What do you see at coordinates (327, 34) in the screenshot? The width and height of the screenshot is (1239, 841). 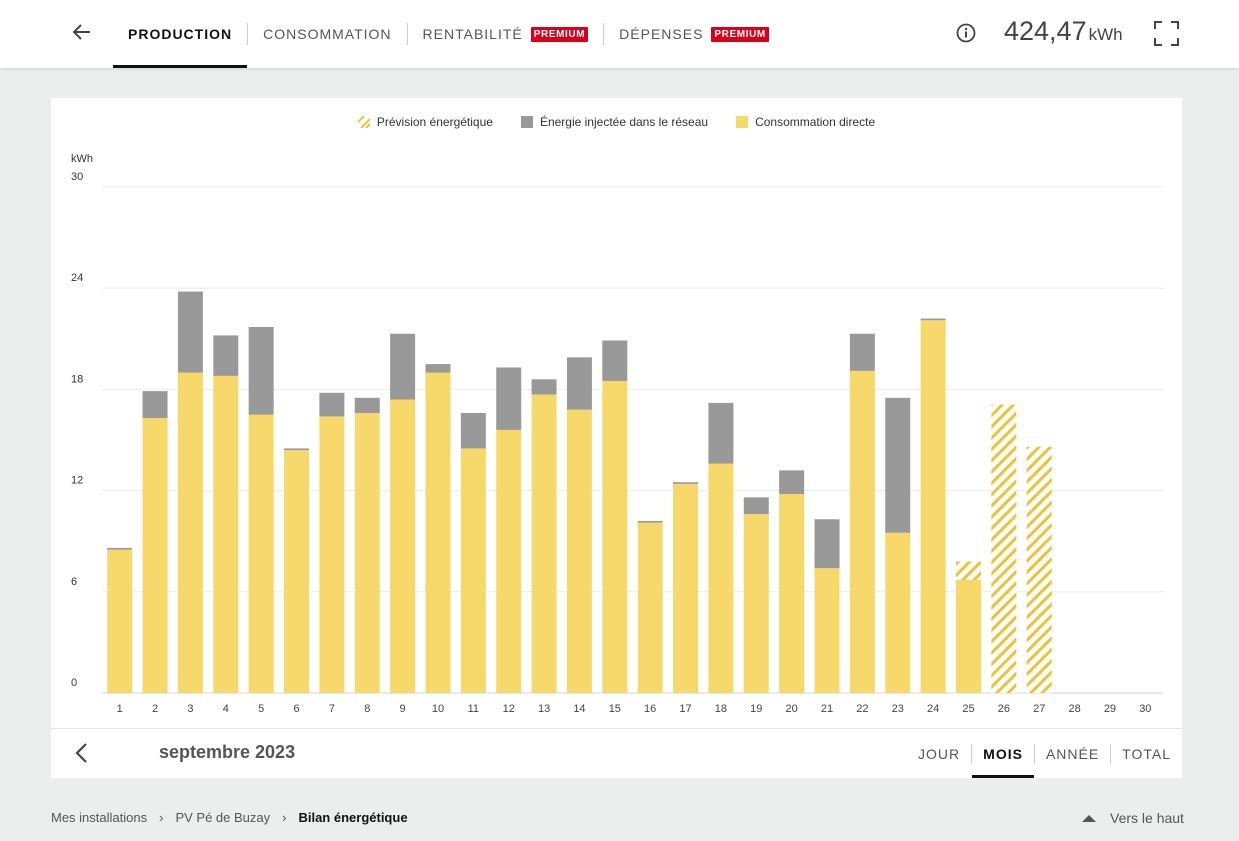 I see `tab-consommation: CONSOMMATION` at bounding box center [327, 34].